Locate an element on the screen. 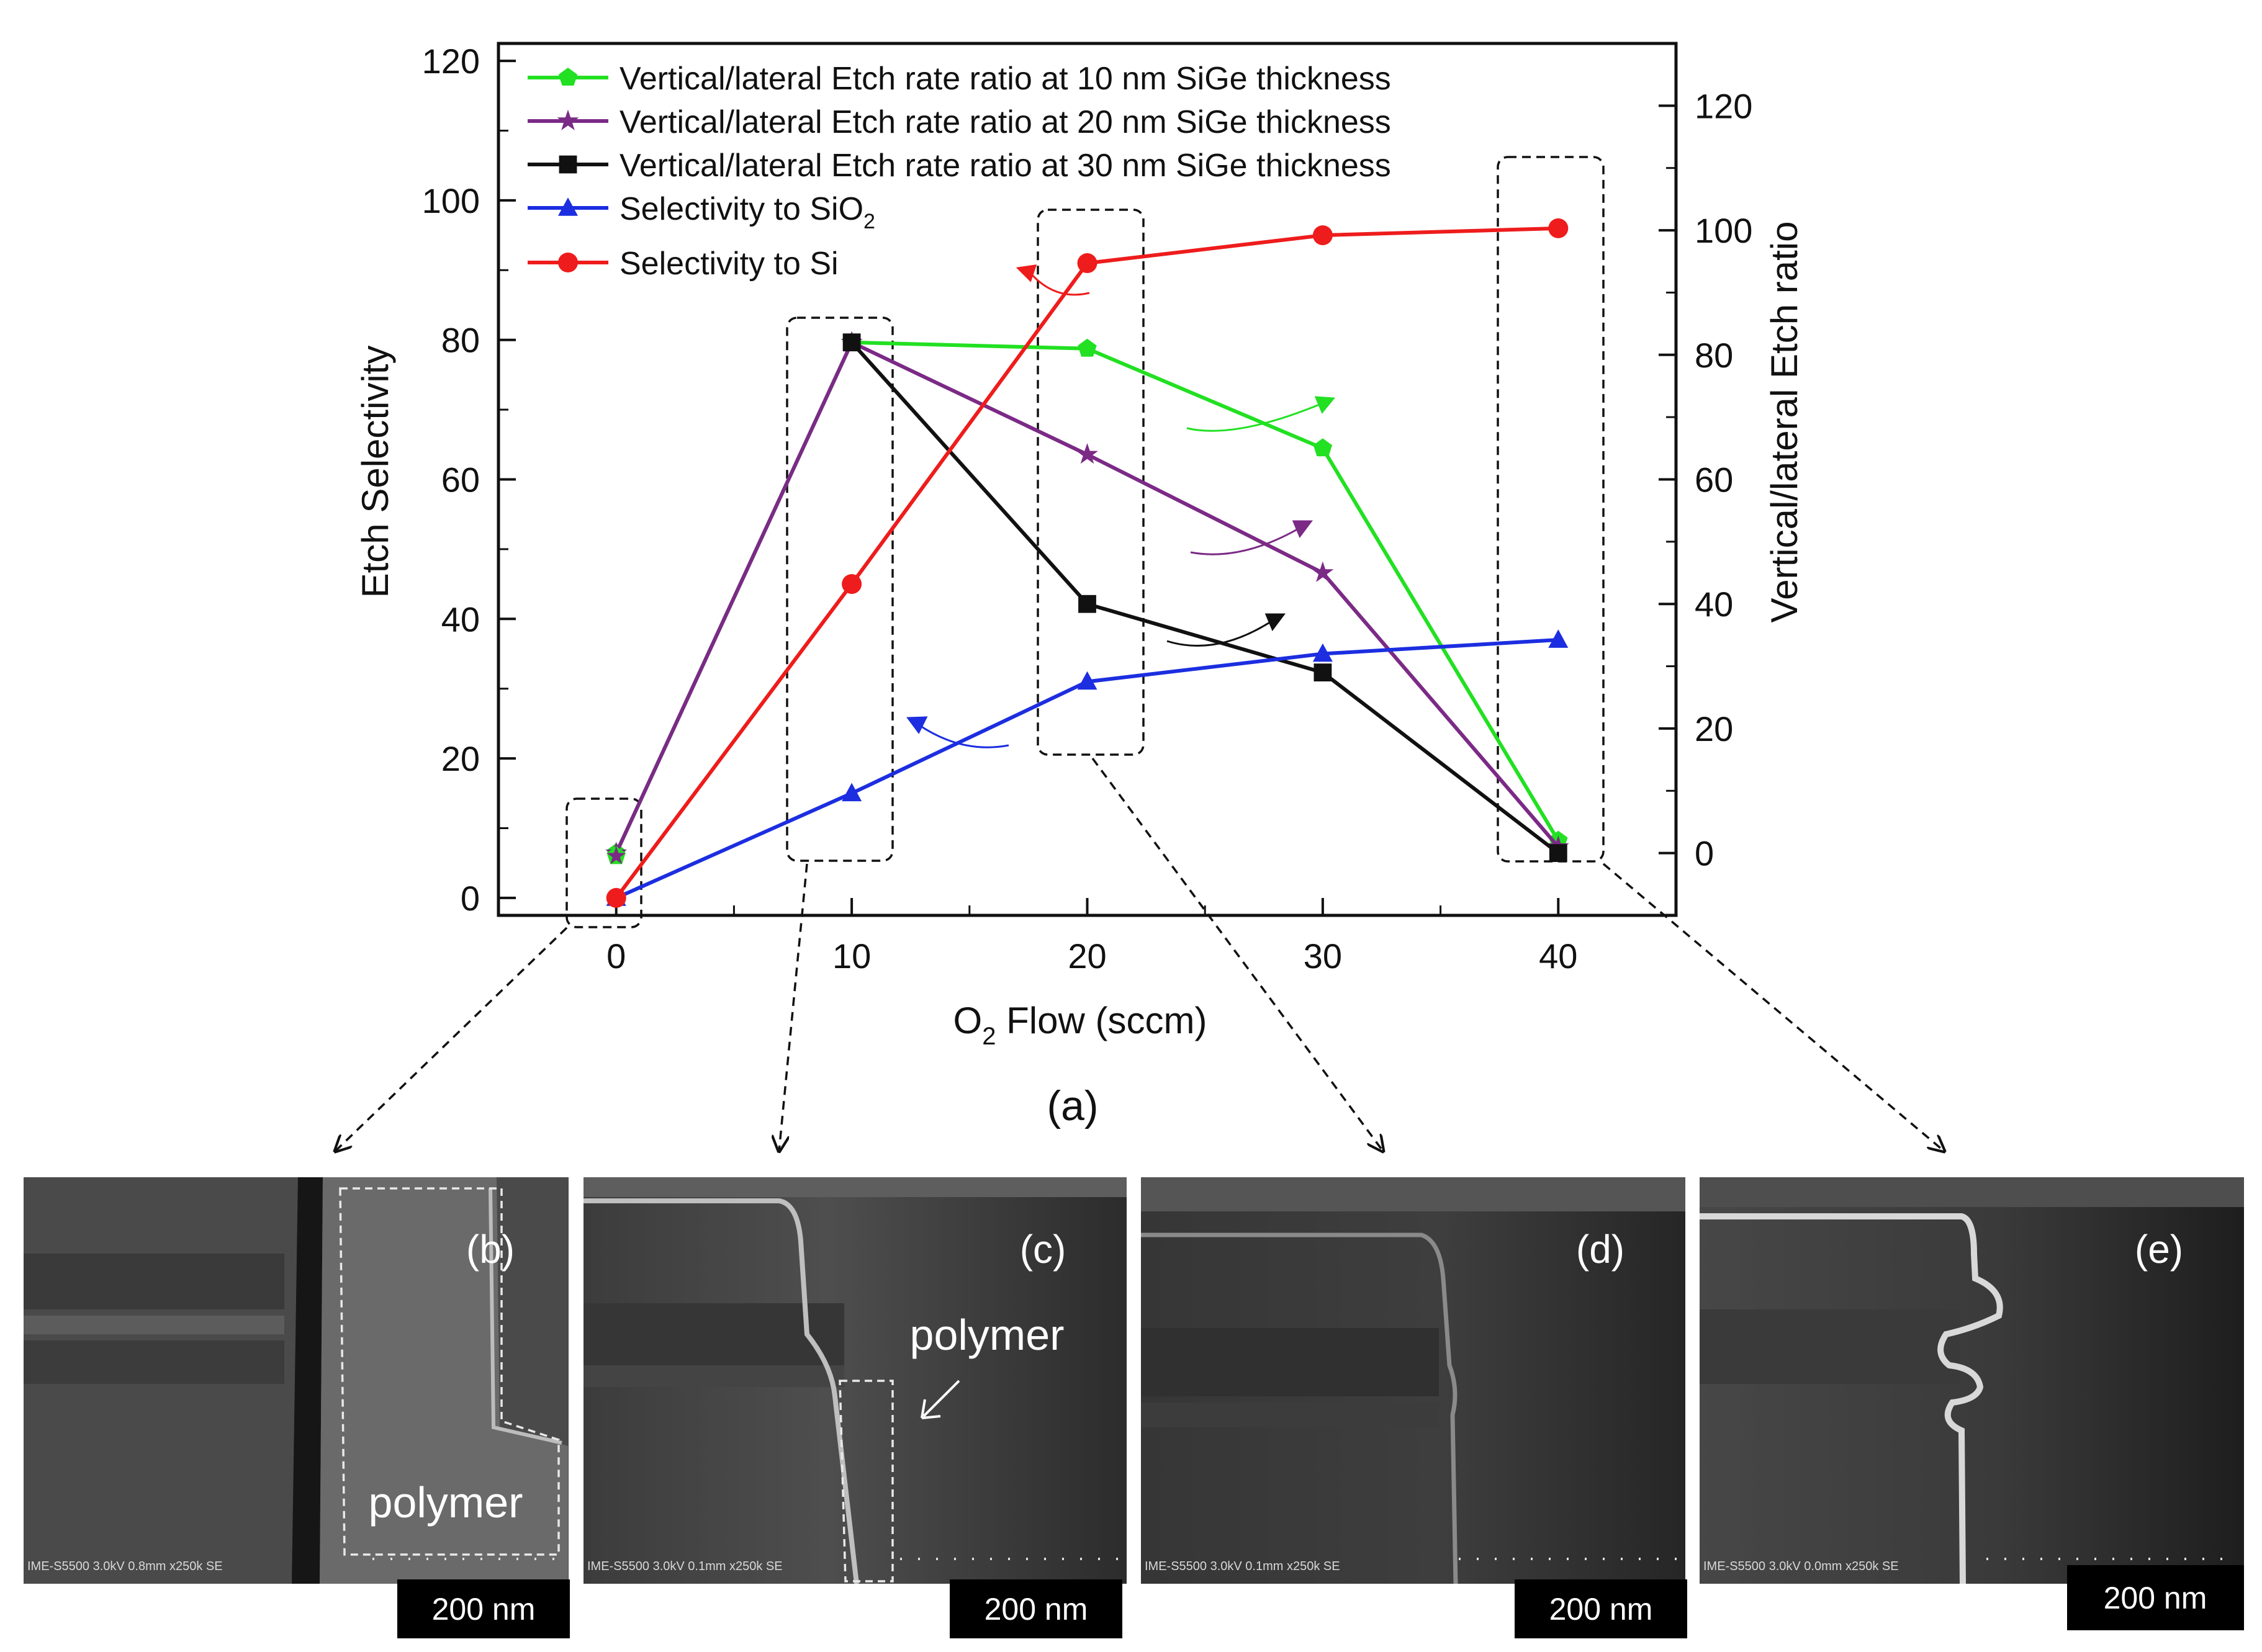 The image size is (2262, 1652). legend-marker-circle is located at coordinates (568, 262).